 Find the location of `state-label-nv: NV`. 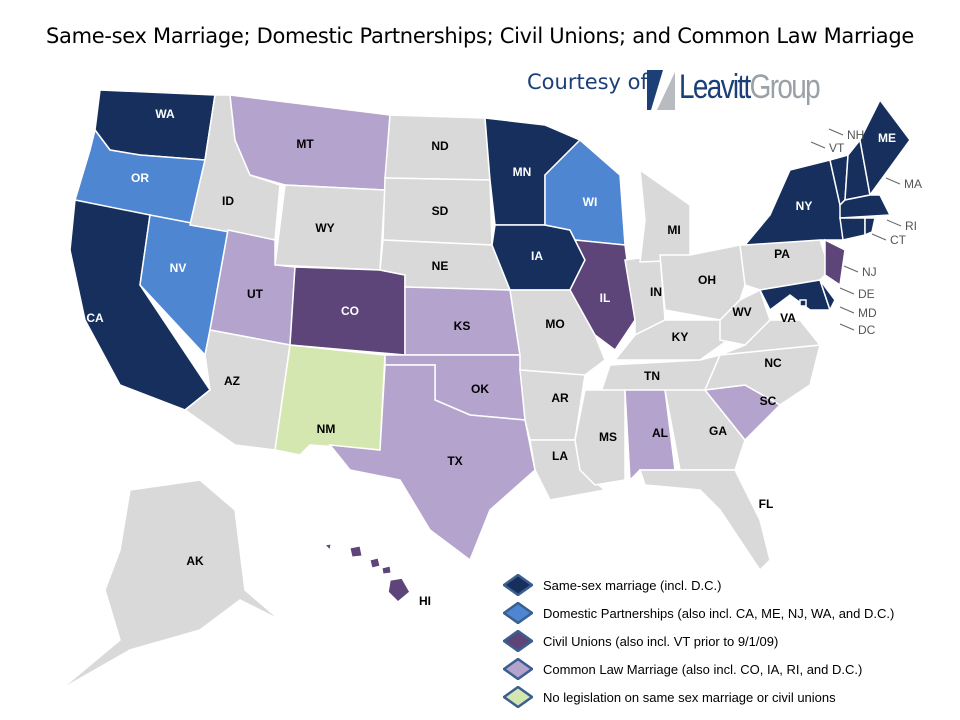

state-label-nv: NV is located at coordinates (178, 268).